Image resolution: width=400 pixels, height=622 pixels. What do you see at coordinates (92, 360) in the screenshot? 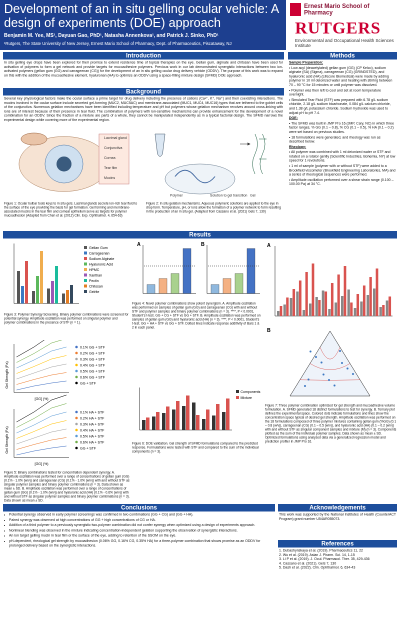
I see `legend-label: 0.3% GG + STF` at bounding box center [92, 360].